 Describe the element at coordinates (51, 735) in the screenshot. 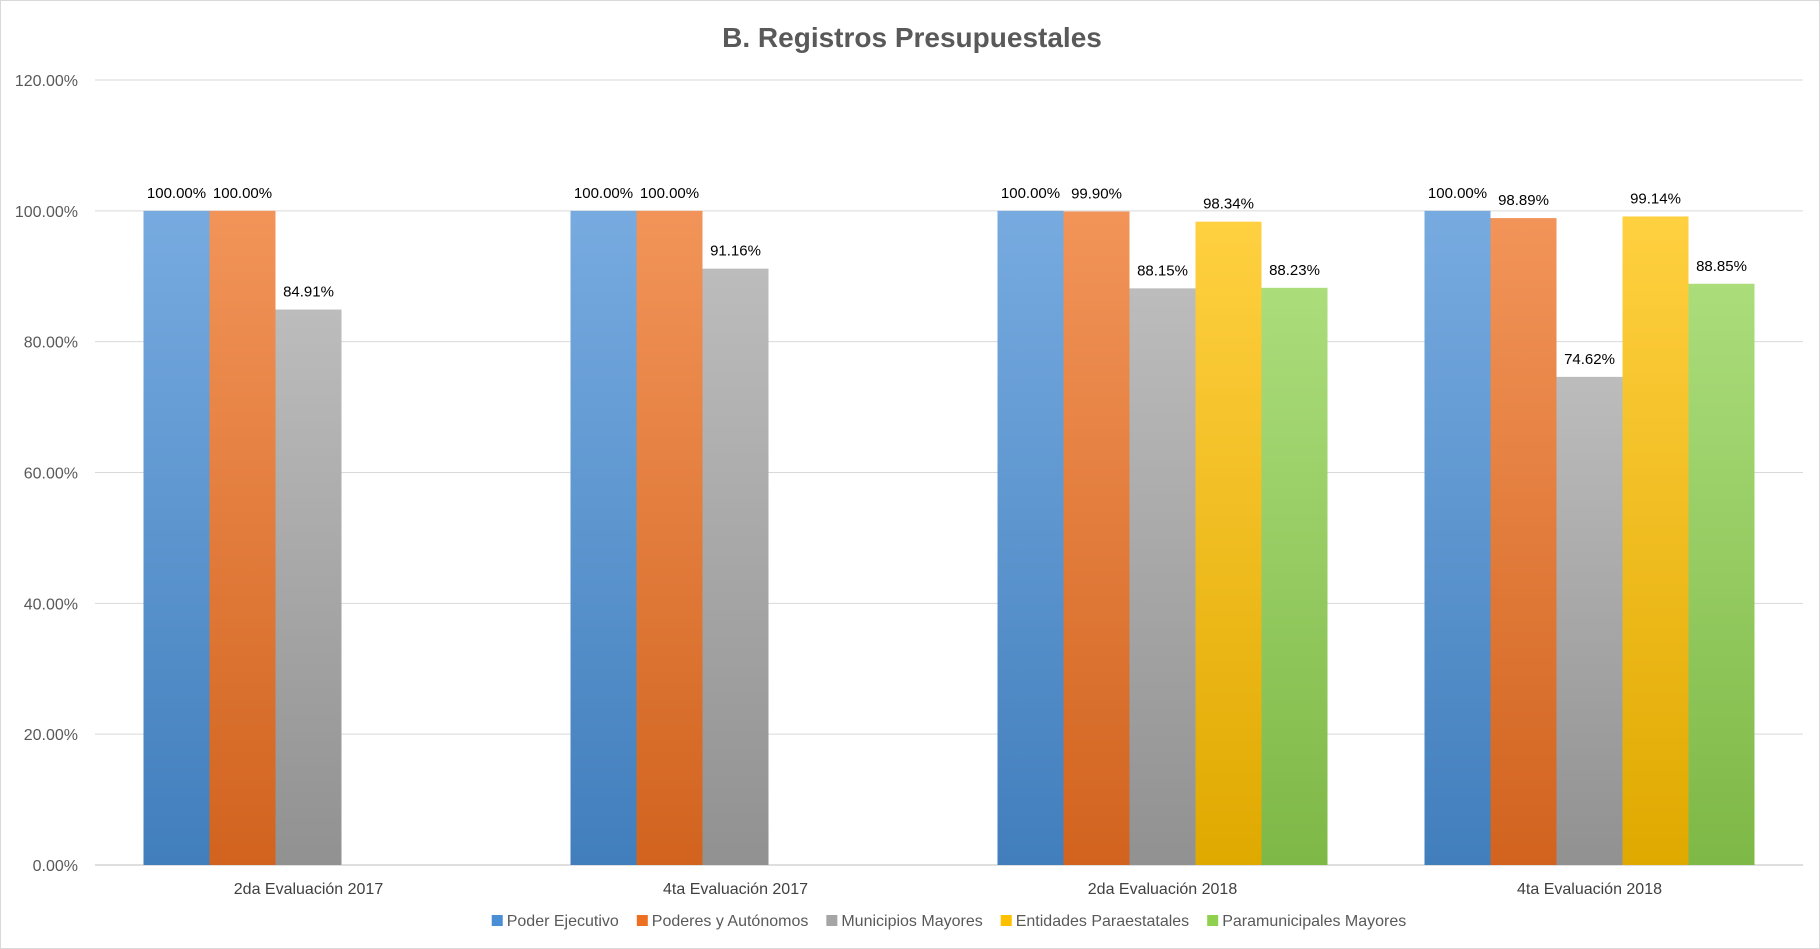

I see `y-tick-label: 20.00%` at that location.